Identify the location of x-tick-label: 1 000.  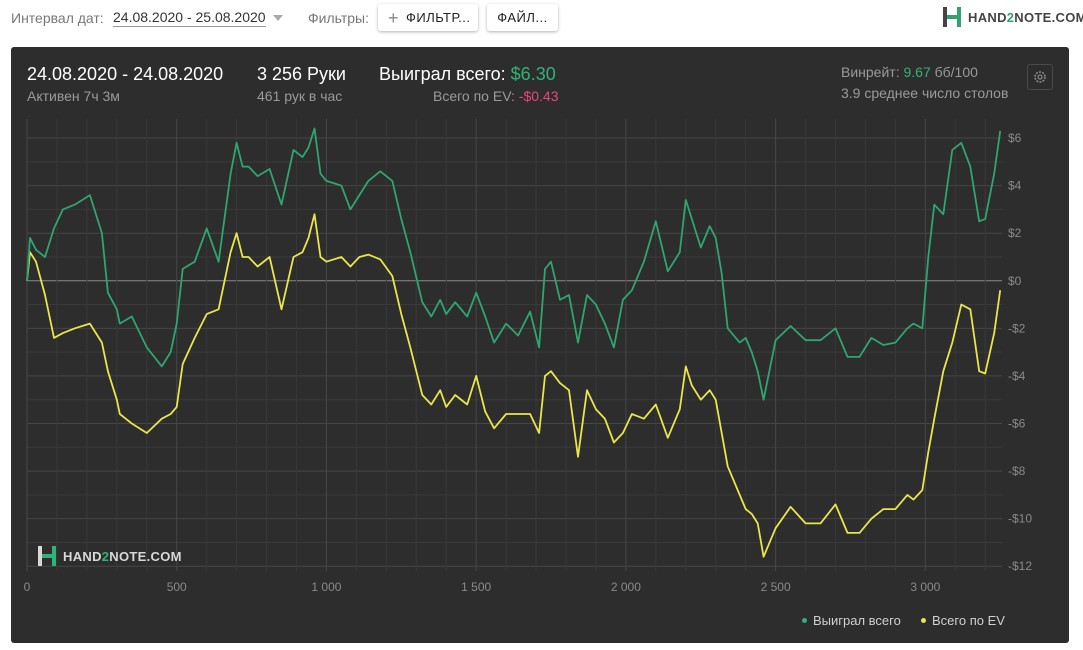
(326, 587).